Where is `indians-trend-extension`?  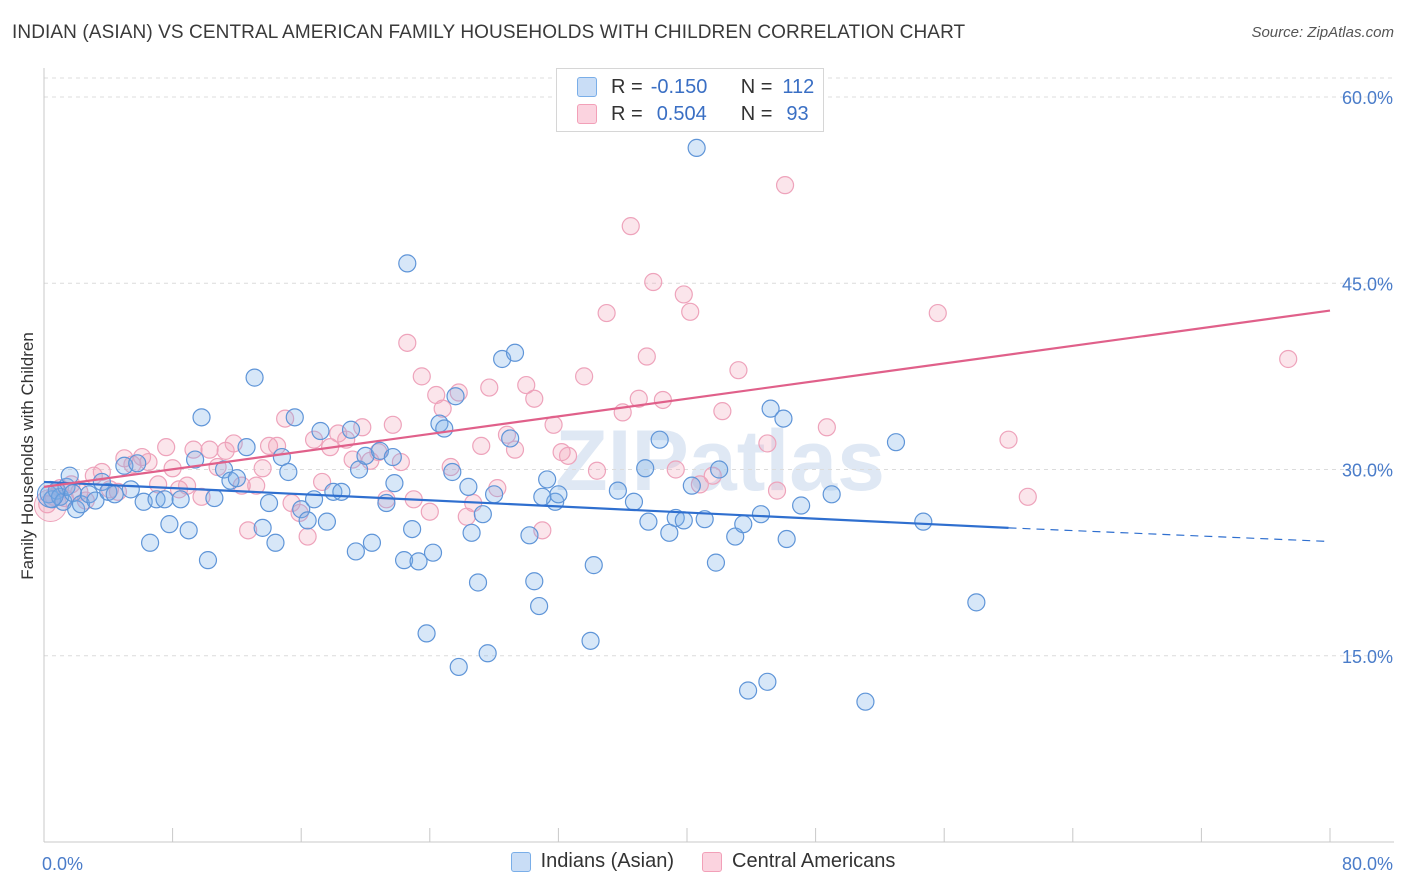
indians-trend-extension is located at coordinates (1169, 535).